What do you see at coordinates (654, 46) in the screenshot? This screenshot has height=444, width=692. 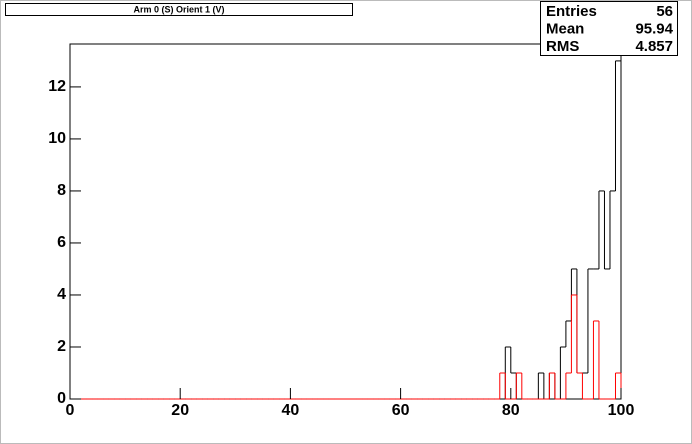 I see `stat-value: 4.857` at bounding box center [654, 46].